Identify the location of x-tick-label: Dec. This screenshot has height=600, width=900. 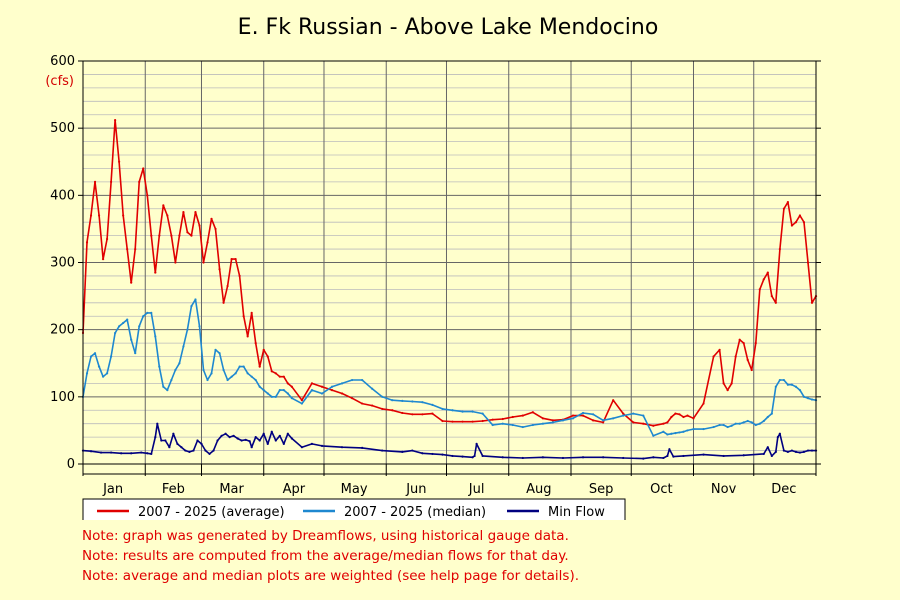
(783, 489).